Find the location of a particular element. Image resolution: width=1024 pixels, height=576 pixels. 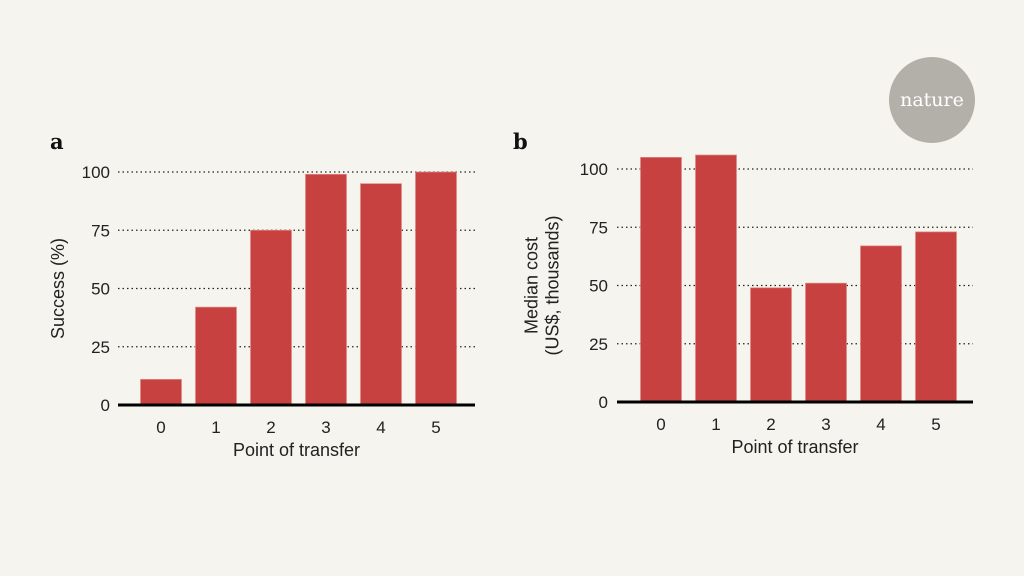

nature-logo: nature is located at coordinates (932, 100).